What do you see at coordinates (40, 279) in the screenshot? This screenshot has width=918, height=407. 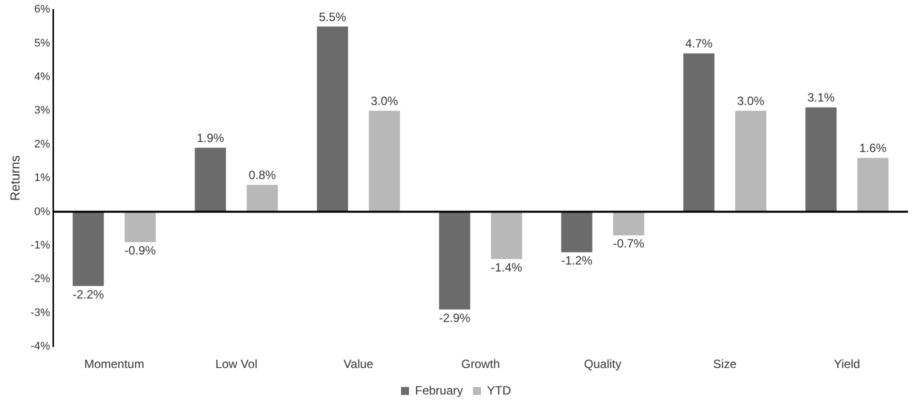 I see `y-tick-label: -2%` at bounding box center [40, 279].